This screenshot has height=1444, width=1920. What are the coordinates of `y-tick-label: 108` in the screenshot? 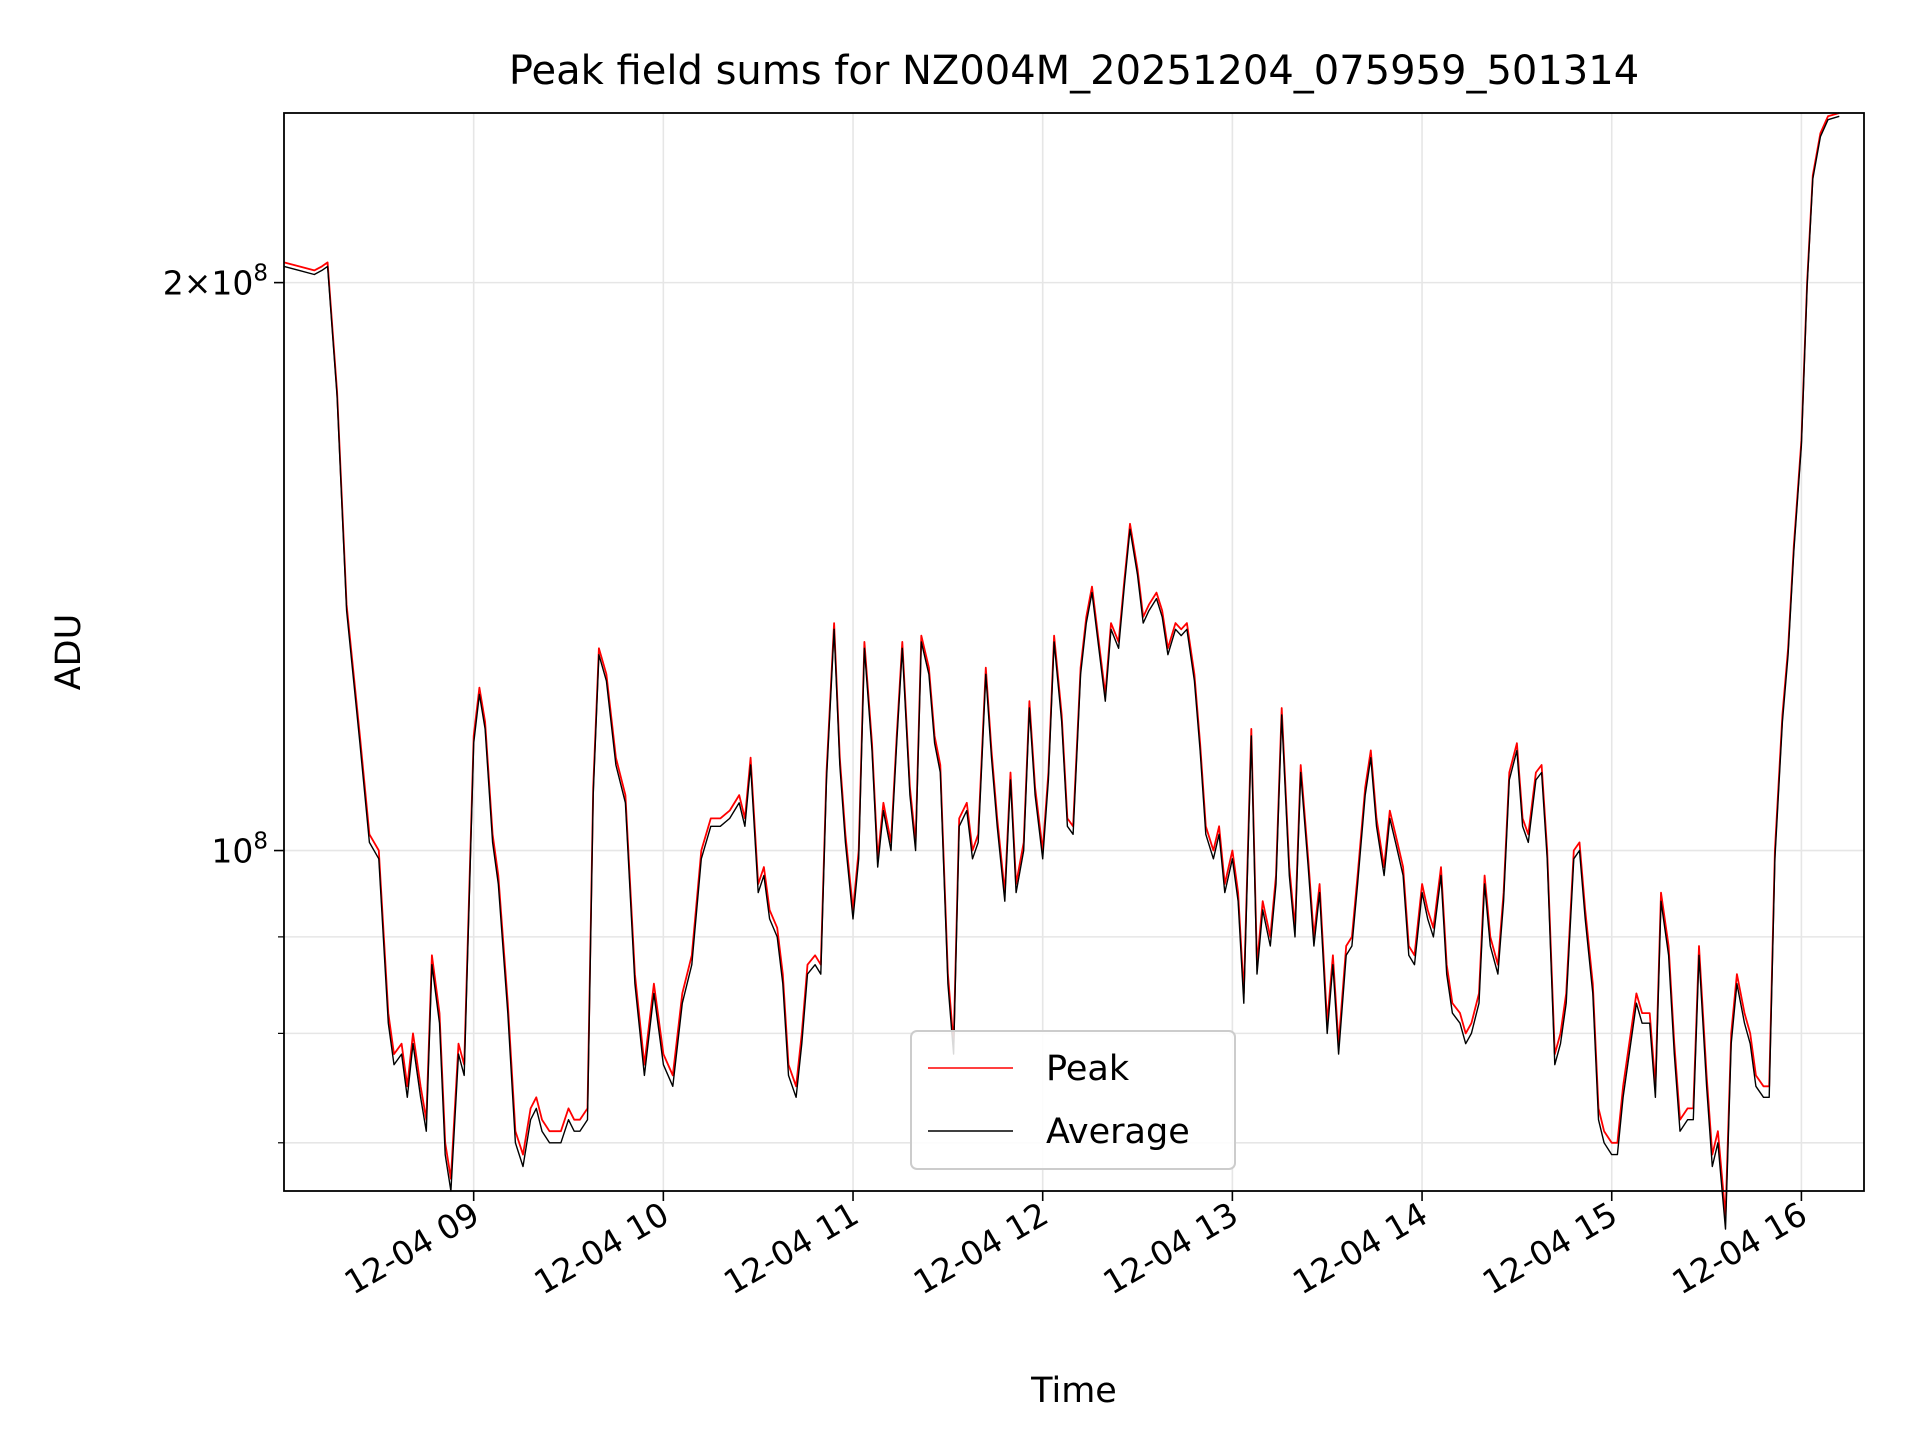 It's located at (239, 850).